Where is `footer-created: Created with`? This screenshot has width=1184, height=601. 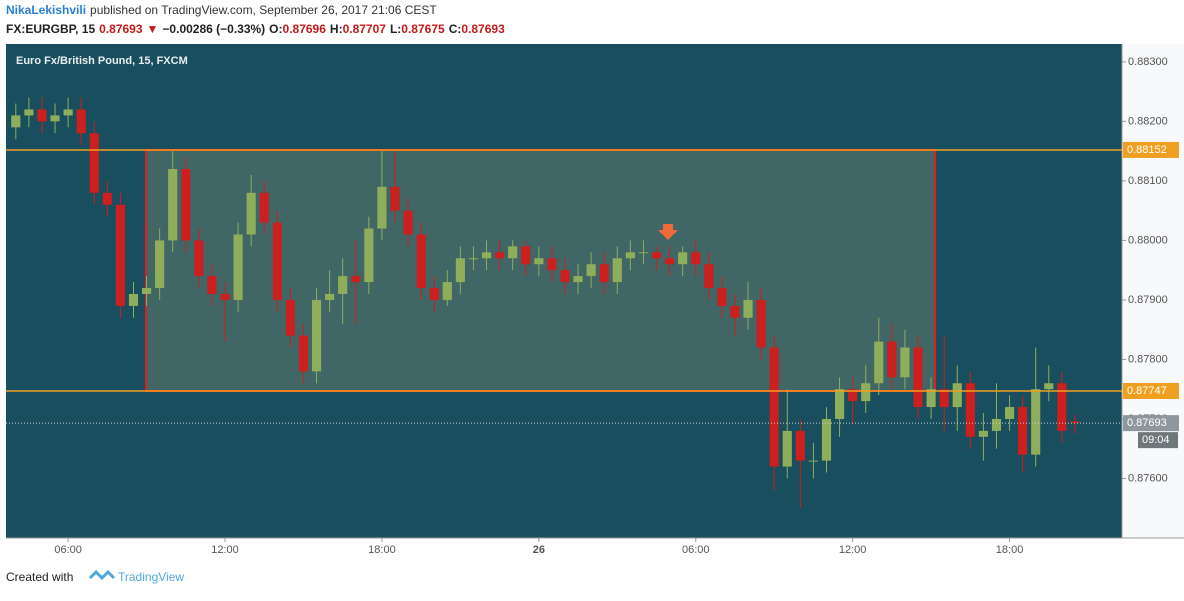 footer-created: Created with is located at coordinates (39, 577).